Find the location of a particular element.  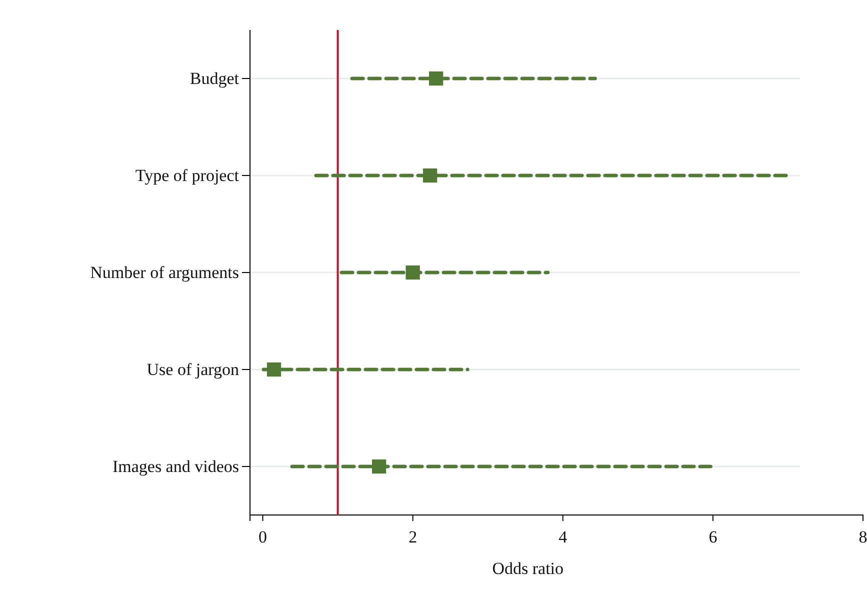

x-tick-label: 0 is located at coordinates (263, 537).